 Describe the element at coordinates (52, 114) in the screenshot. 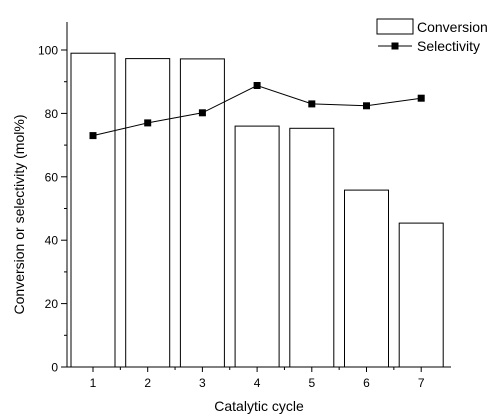

I see `y-tick-label-80: 80` at that location.